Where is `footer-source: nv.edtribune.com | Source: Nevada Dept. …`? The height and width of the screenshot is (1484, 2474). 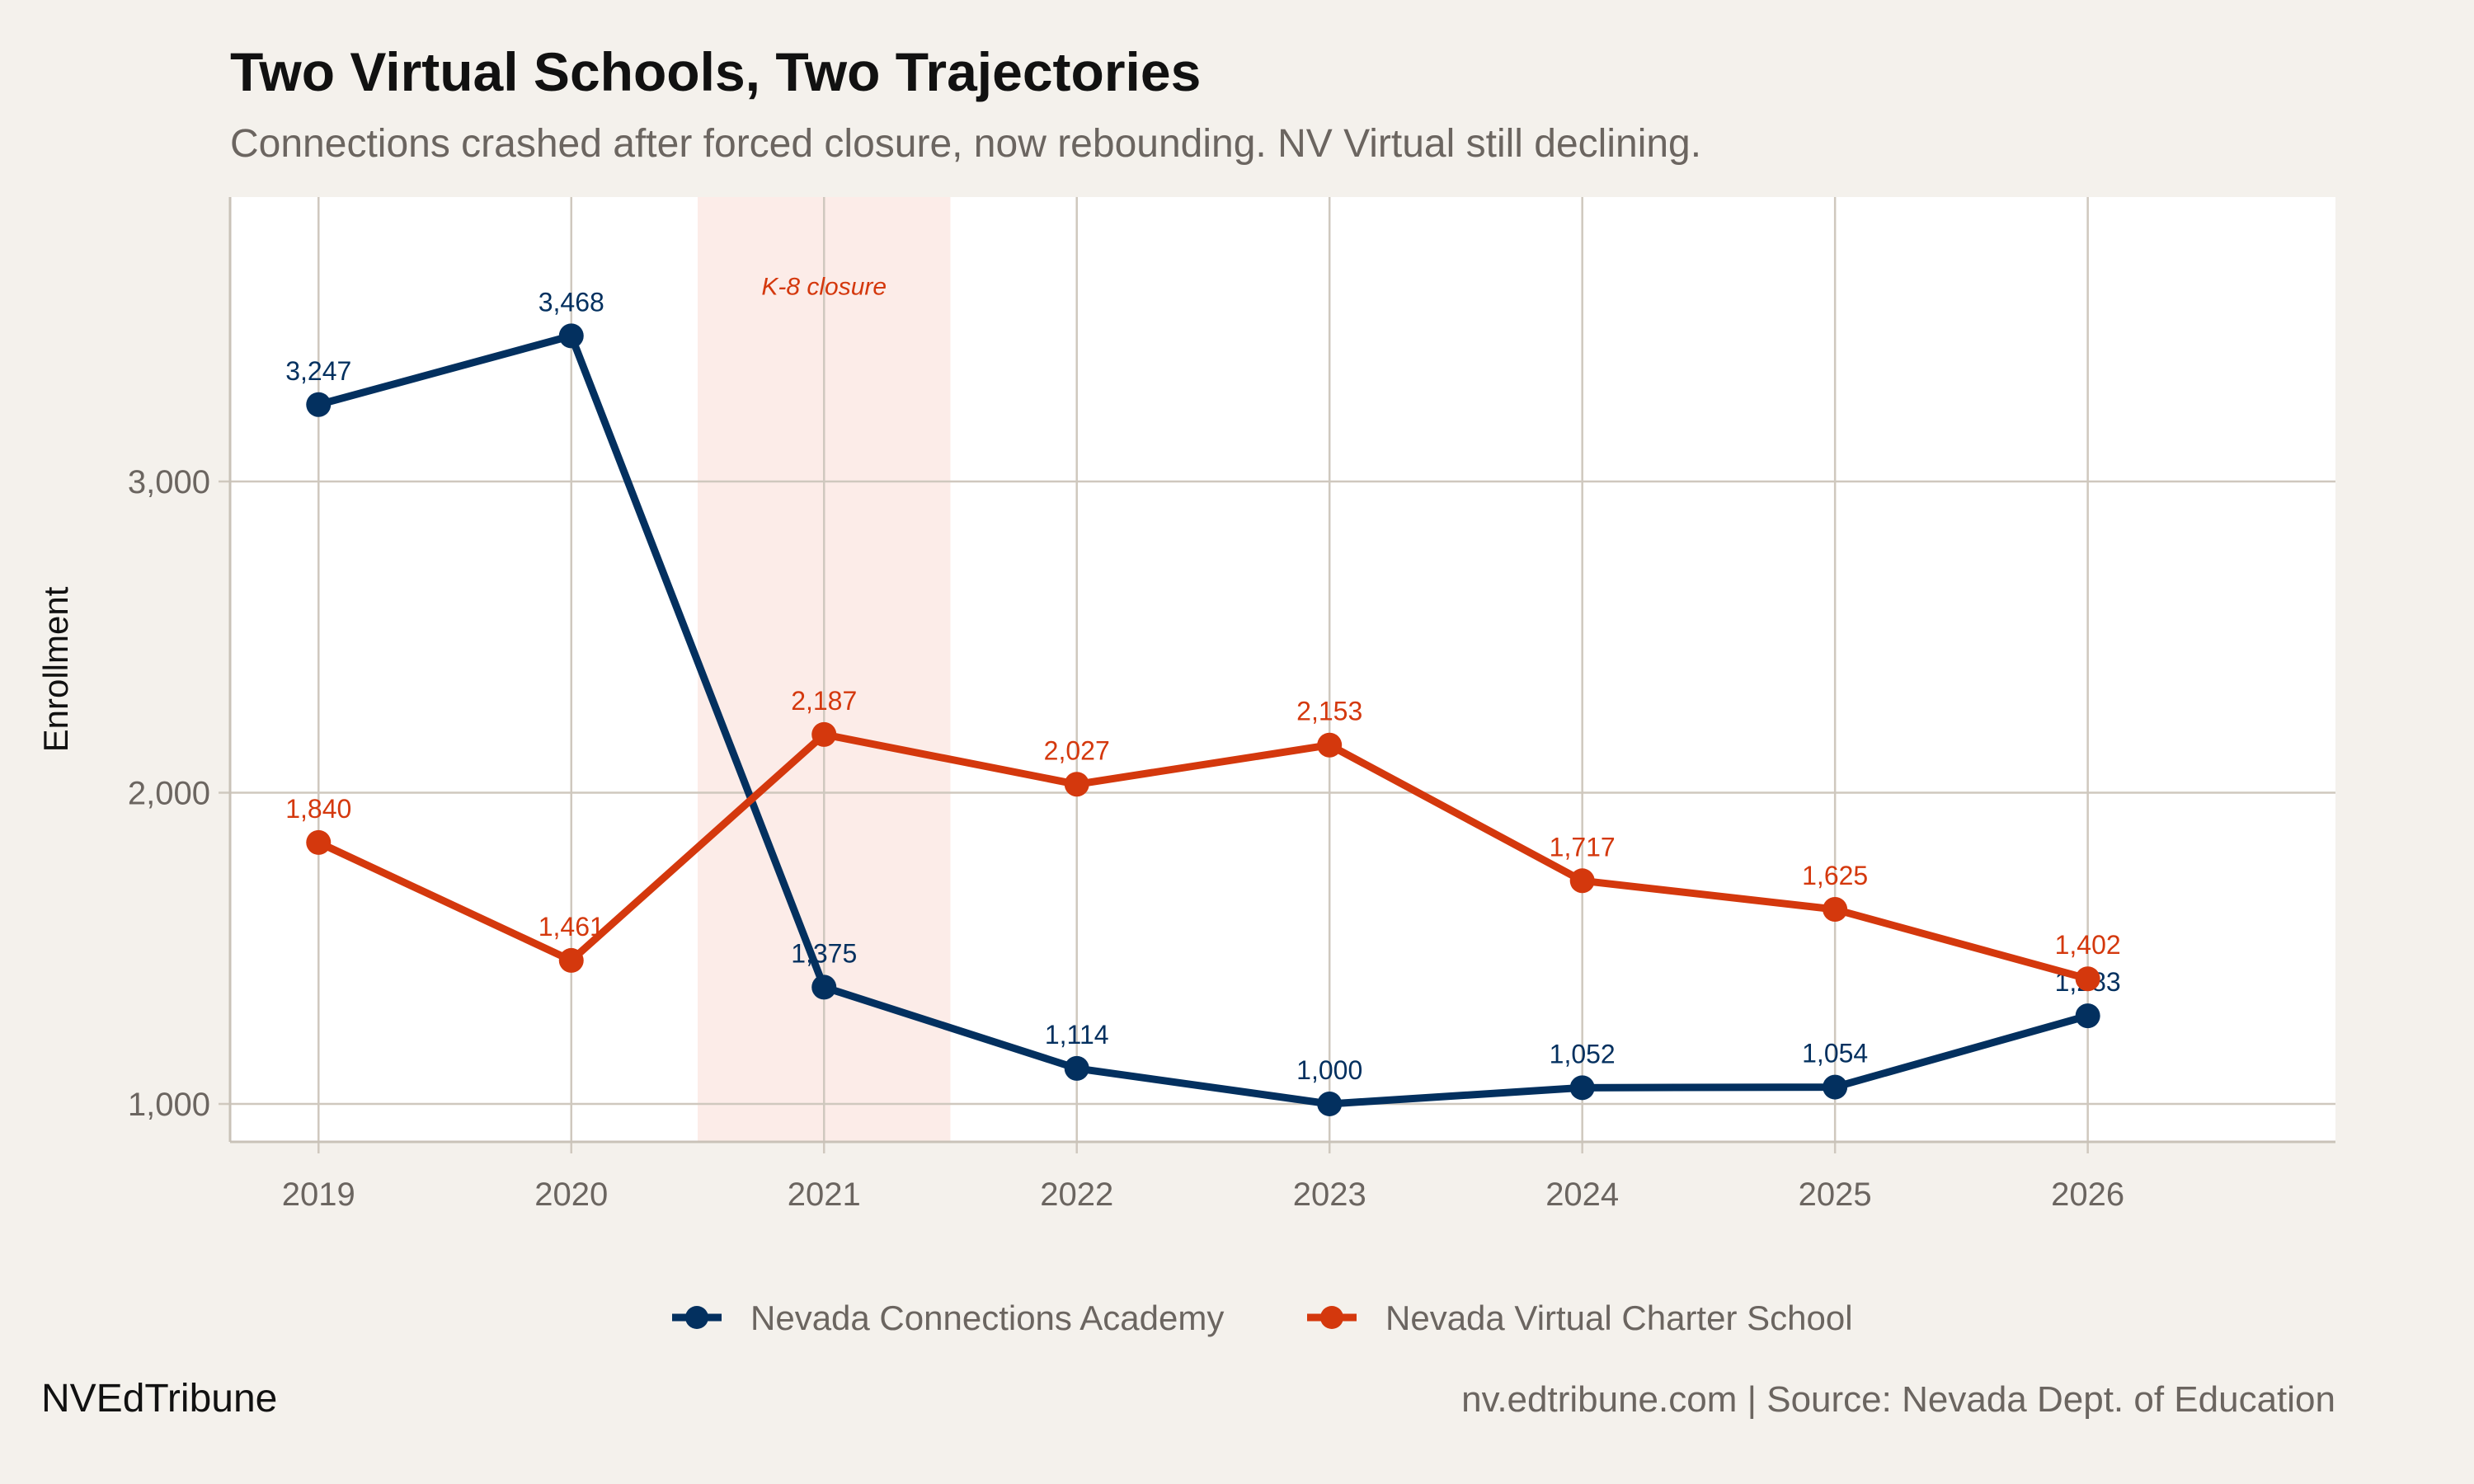 footer-source: nv.edtribune.com | Source: Nevada Dept. … is located at coordinates (1898, 1399).